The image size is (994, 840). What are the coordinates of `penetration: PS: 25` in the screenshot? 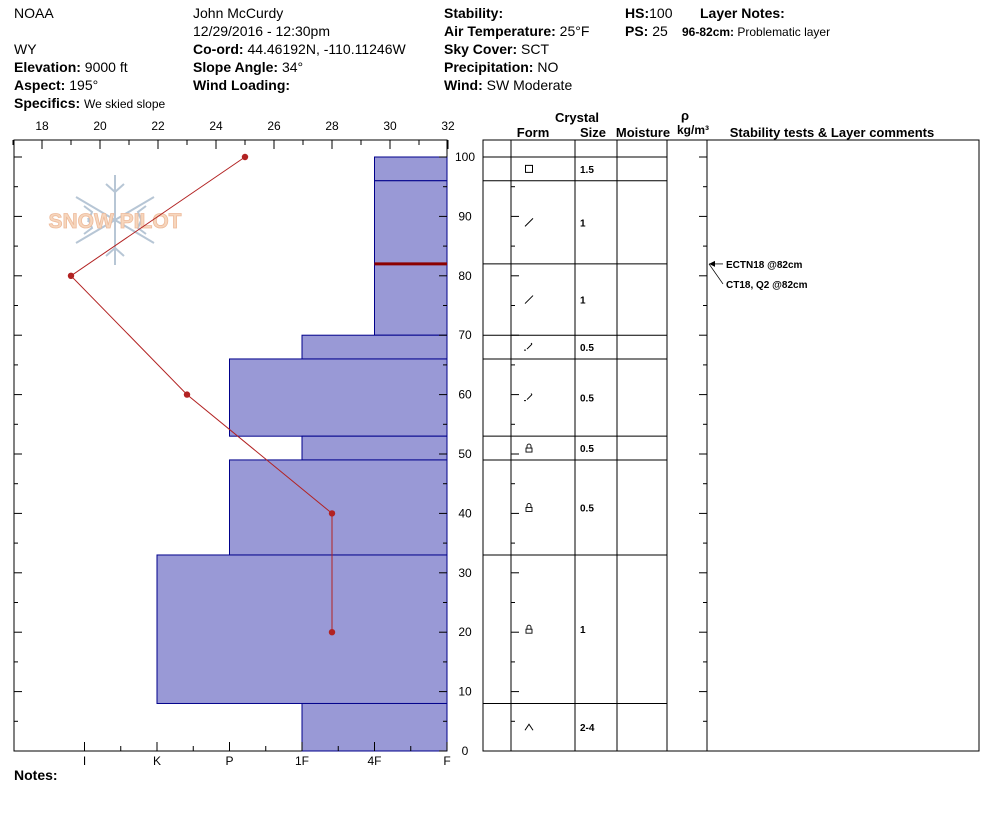 It's located at (646, 31).